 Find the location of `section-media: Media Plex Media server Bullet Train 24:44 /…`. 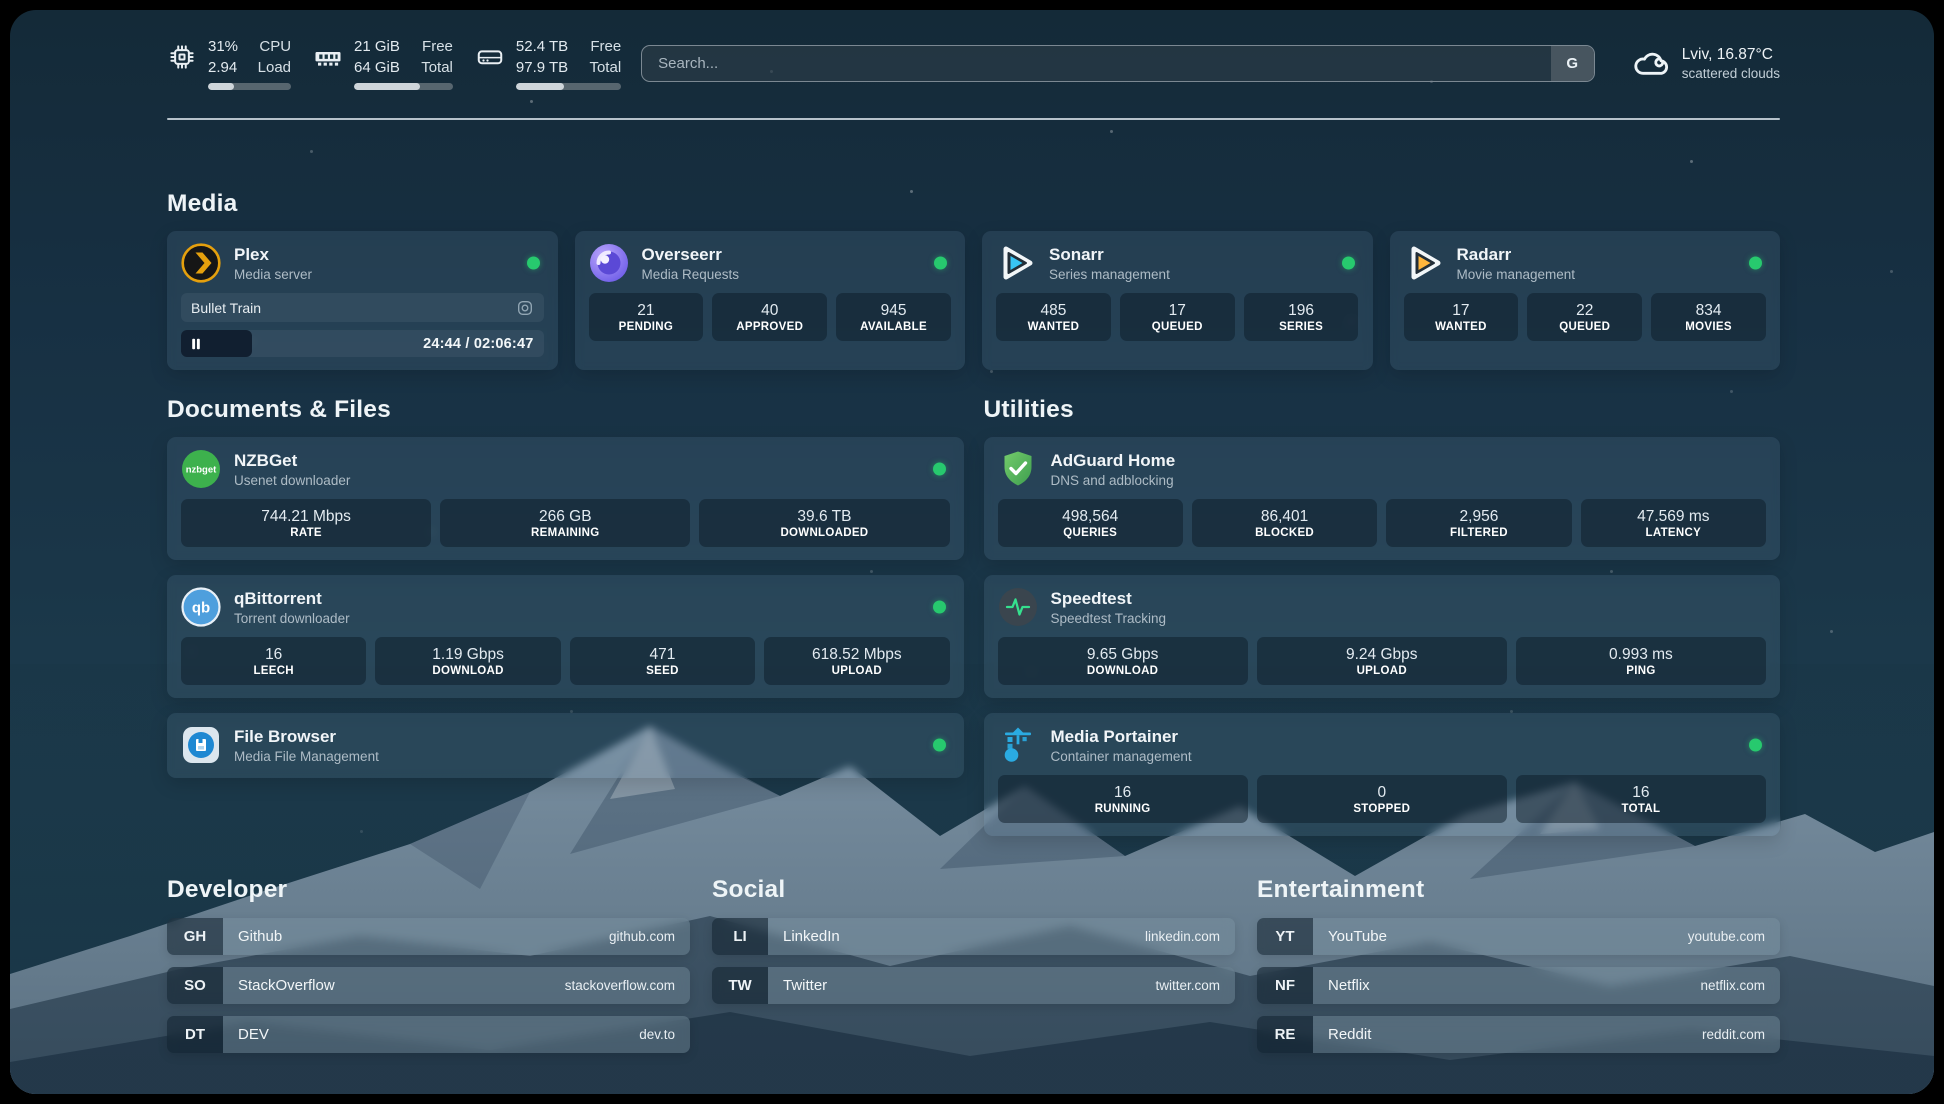

section-media: Media Plex Media server Bullet Train 24:44 /… is located at coordinates (973, 280).